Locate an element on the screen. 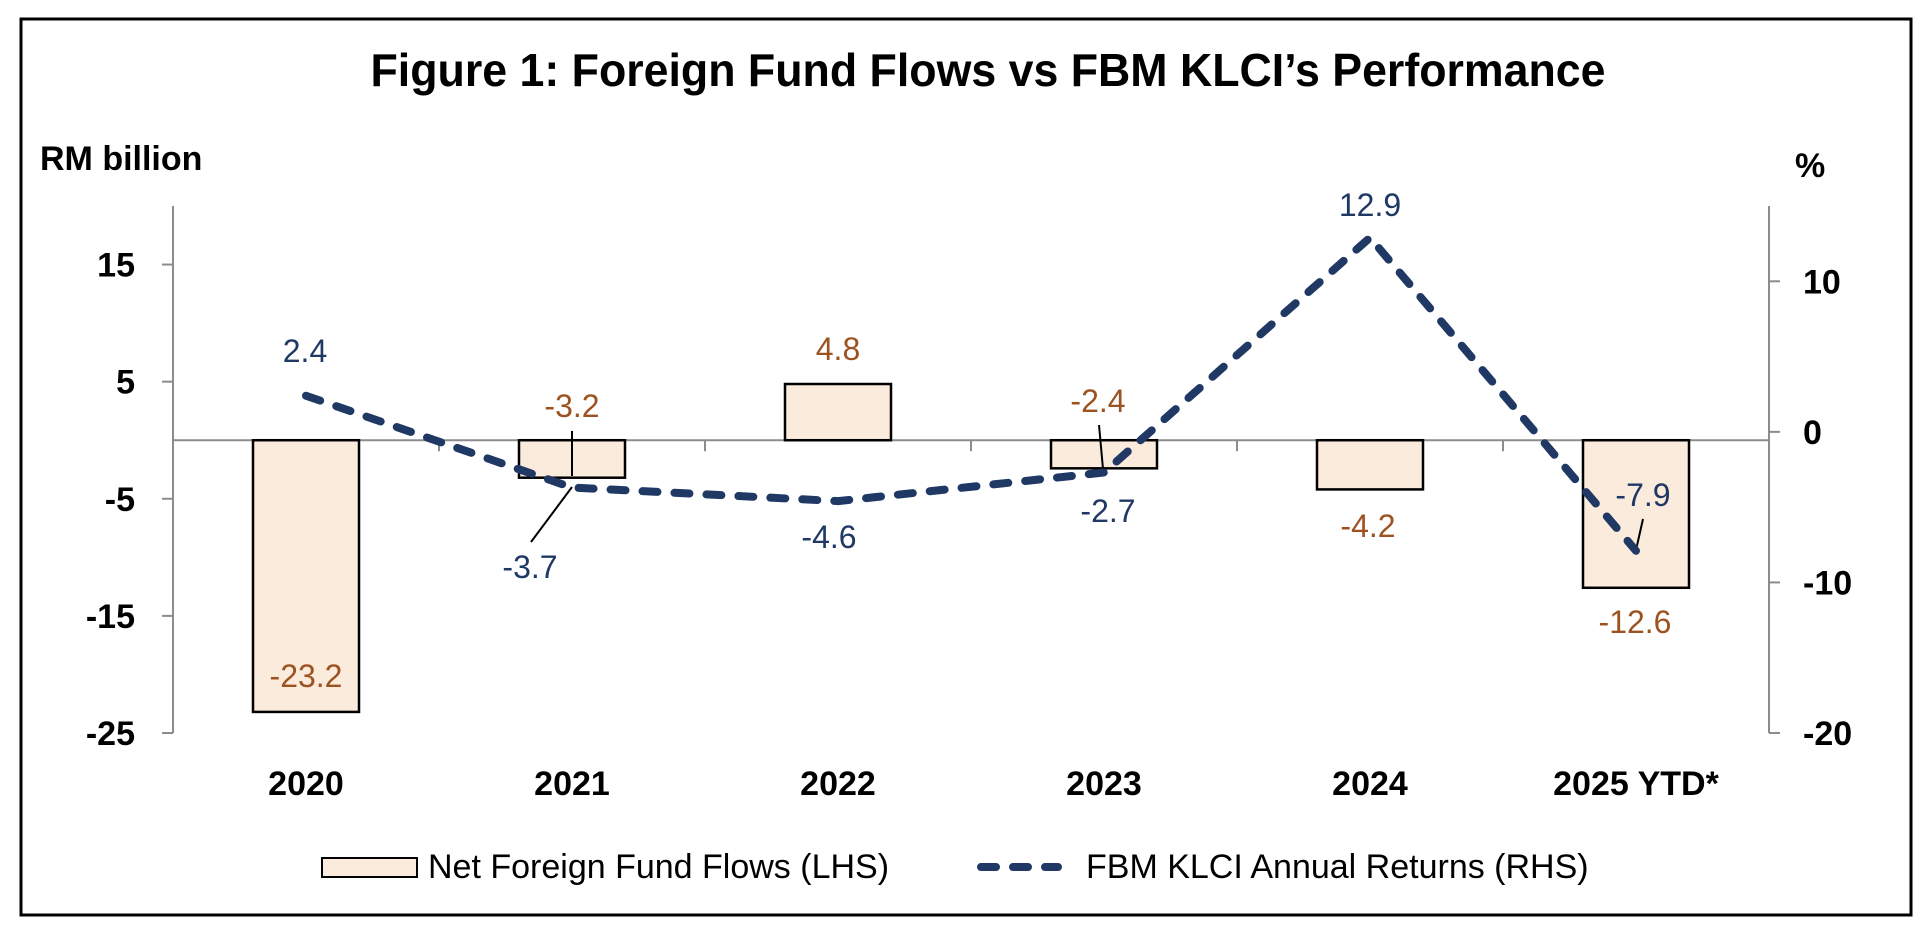 This screenshot has width=1926, height=930. legend-bar-label: Net Foreign Fund Flows (LHS) is located at coordinates (658, 867).